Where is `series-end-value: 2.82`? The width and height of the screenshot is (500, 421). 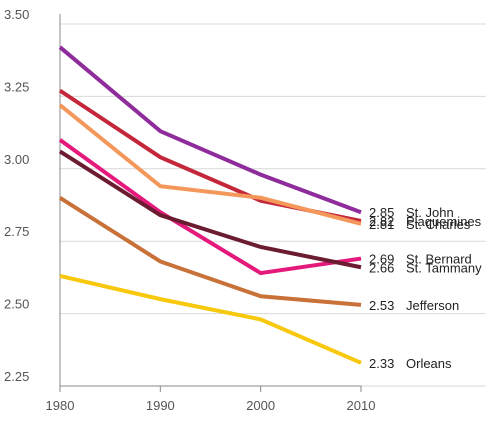
series-end-value: 2.82 is located at coordinates (381, 221).